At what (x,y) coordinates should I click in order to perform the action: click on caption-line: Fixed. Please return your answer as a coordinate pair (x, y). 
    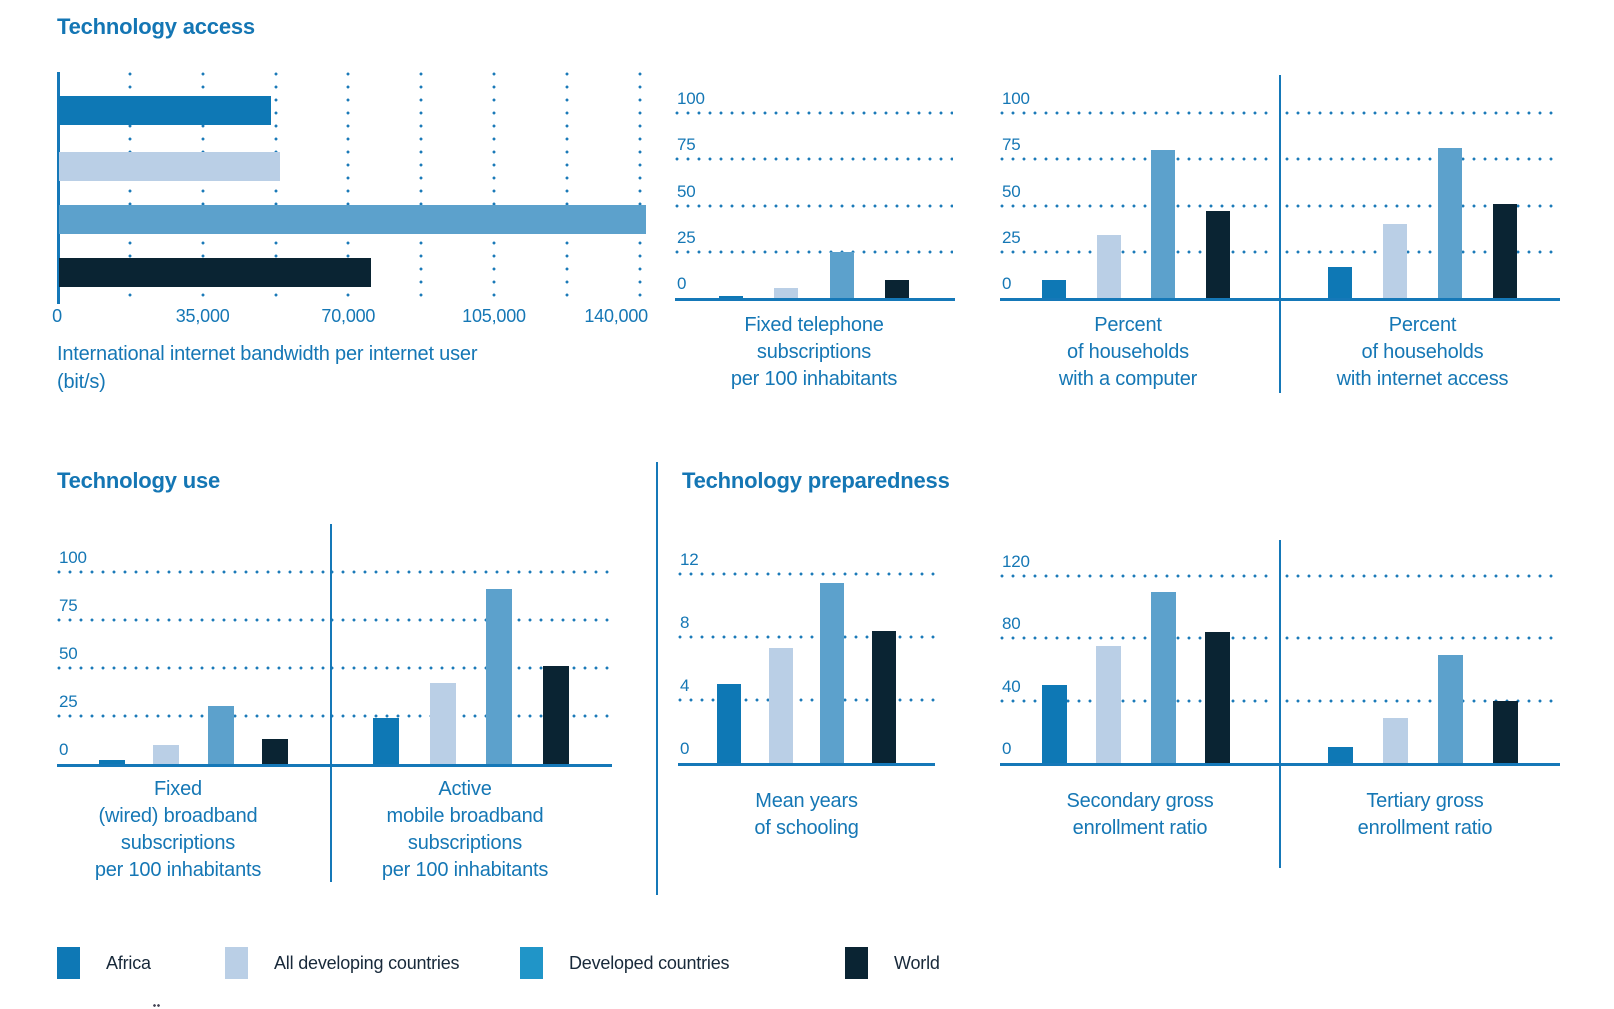
    Looking at the image, I should click on (178, 789).